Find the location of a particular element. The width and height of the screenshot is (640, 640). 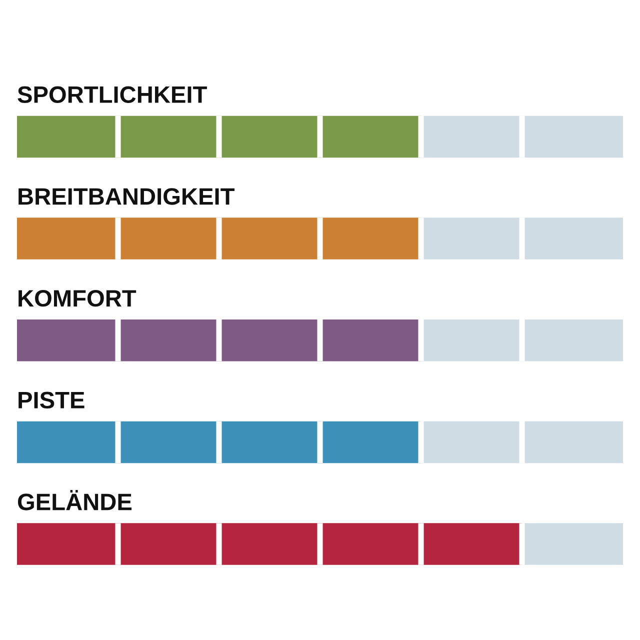

y-tick-label: PISTE is located at coordinates (51, 400).